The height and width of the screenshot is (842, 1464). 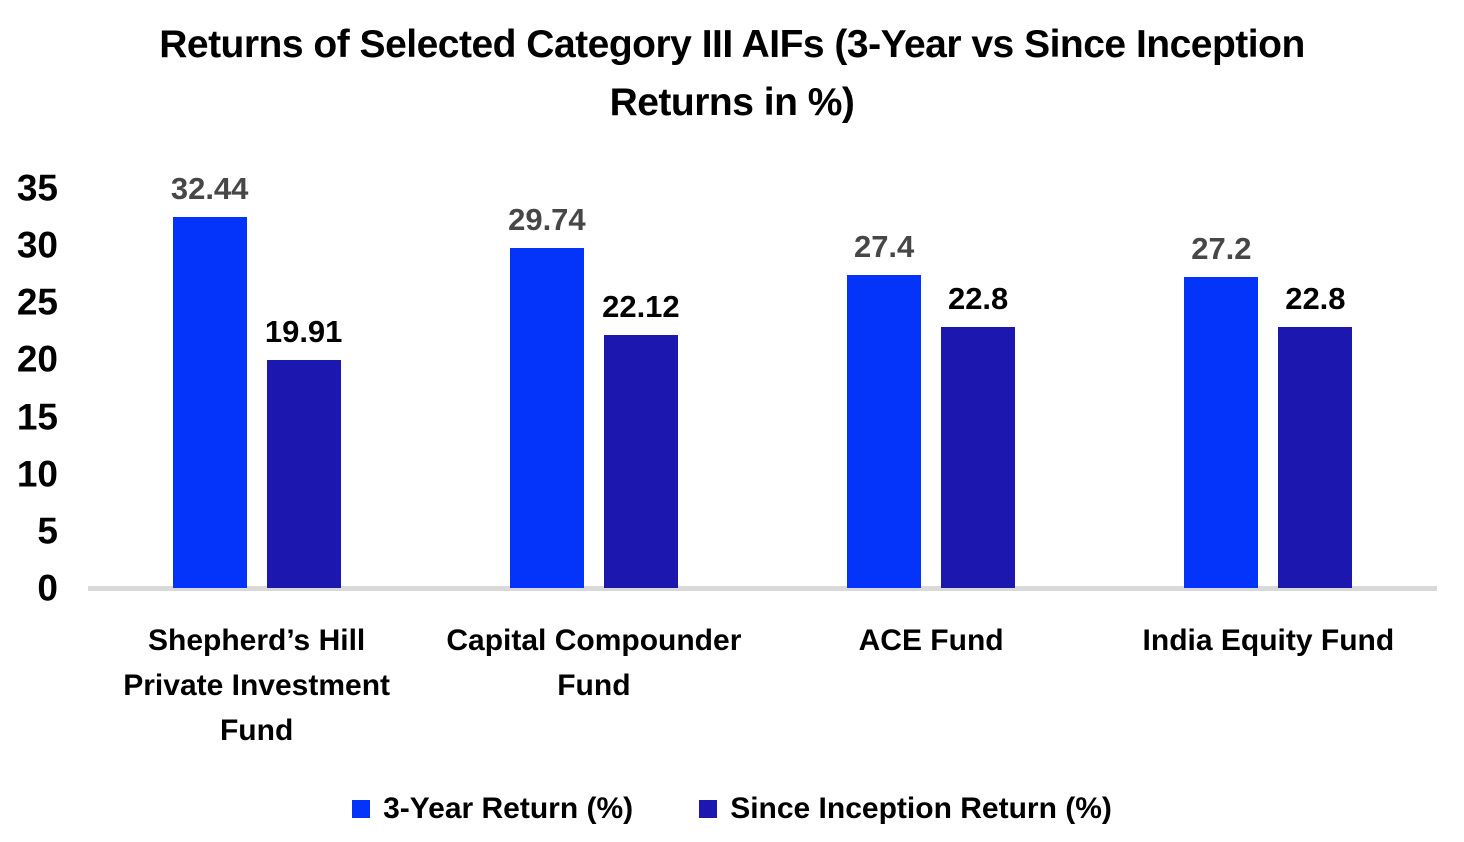 What do you see at coordinates (37, 245) in the screenshot?
I see `y-tick-label: 30` at bounding box center [37, 245].